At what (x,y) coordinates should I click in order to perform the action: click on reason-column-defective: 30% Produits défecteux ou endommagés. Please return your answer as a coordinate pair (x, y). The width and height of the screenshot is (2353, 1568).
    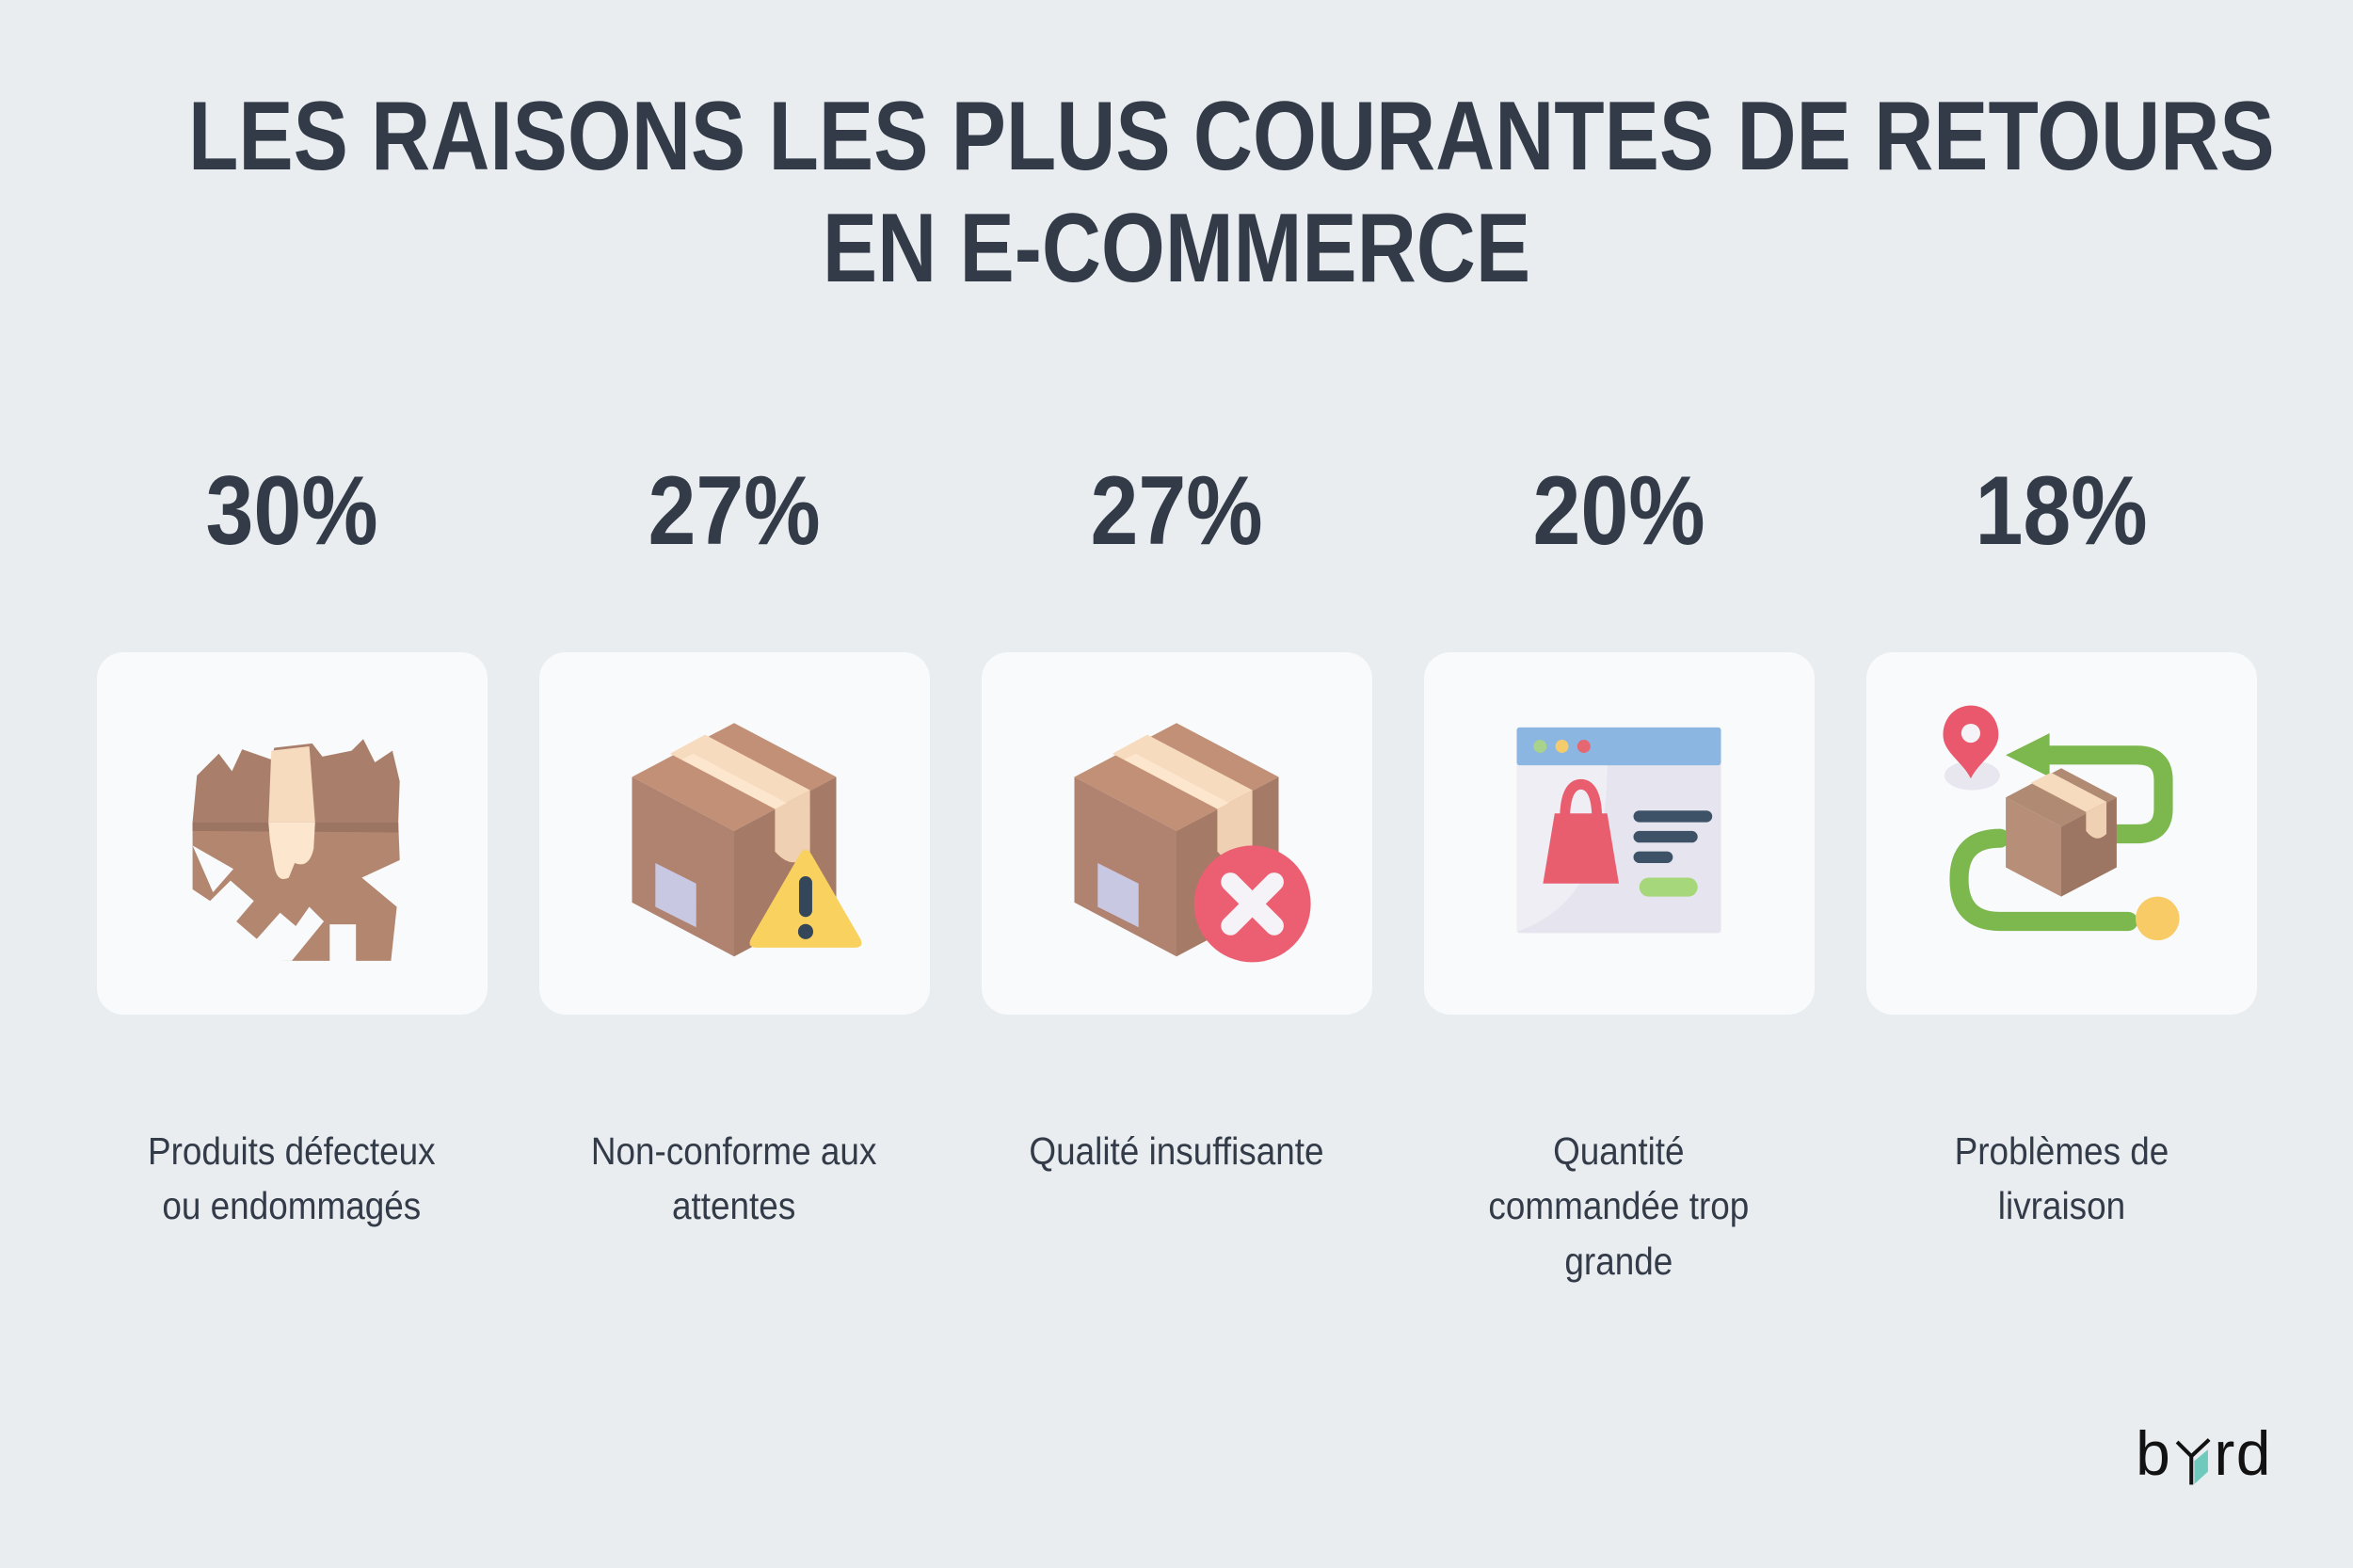
    Looking at the image, I should click on (292, 872).